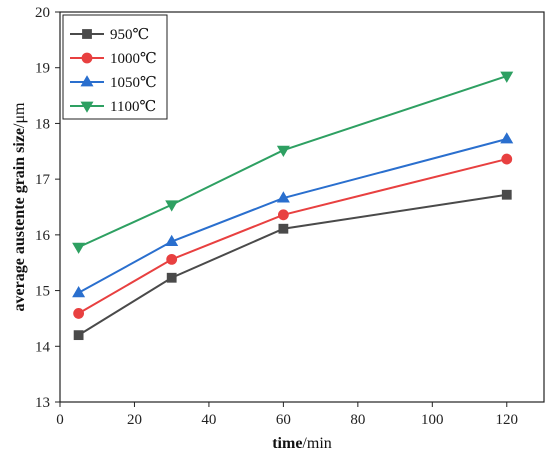 The width and height of the screenshot is (550, 460). I want to click on y-axis-title: average austente grain size/μm, so click(19, 207).